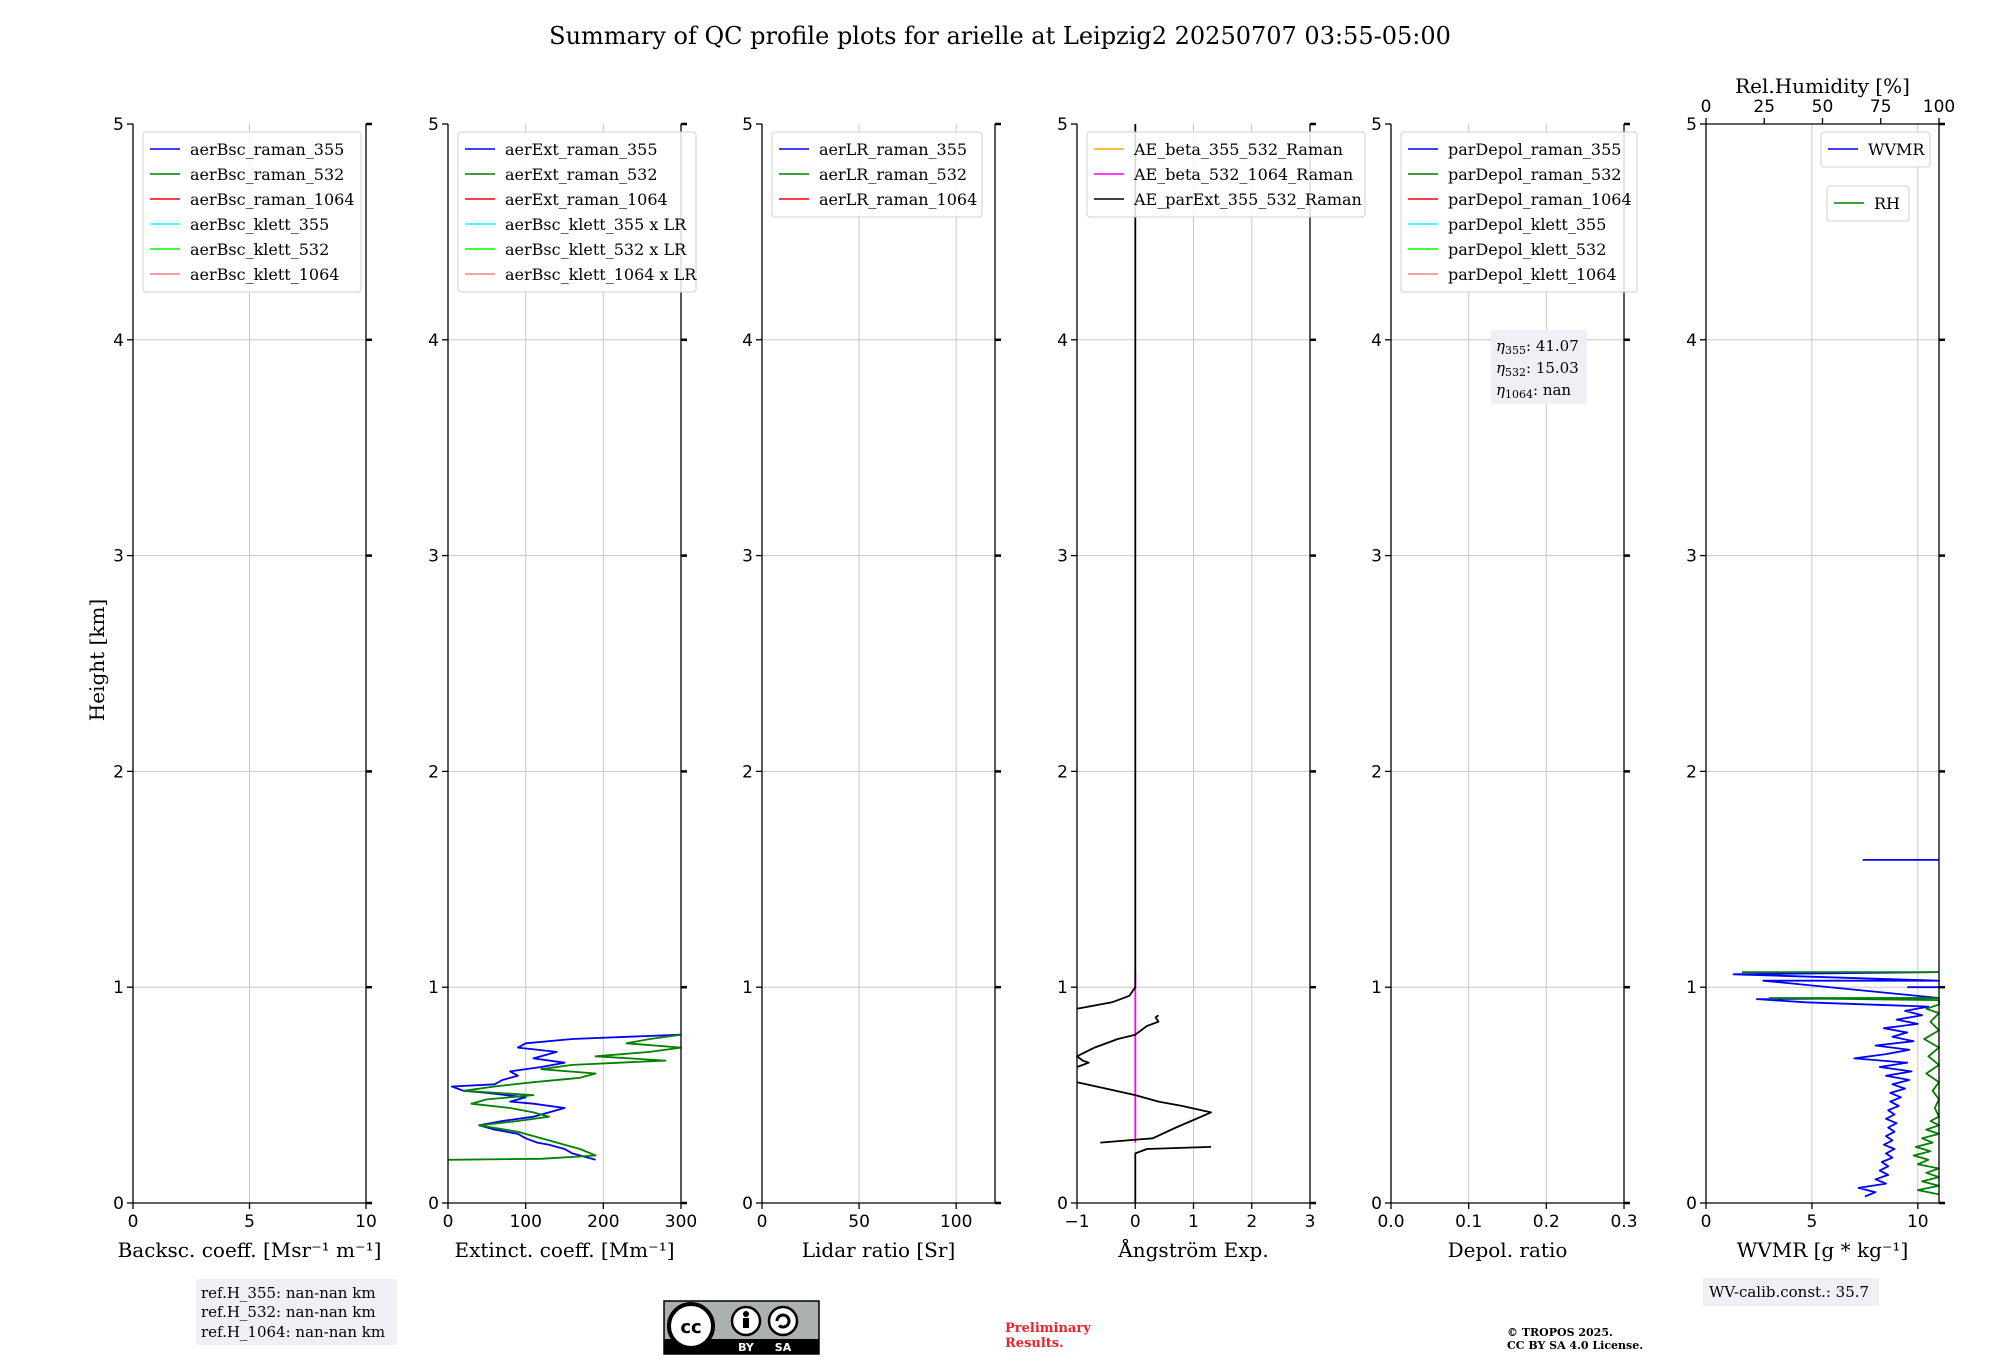 The width and height of the screenshot is (2000, 1360). Describe the element at coordinates (1500, 390) in the screenshot. I see `eta-symbol-2: η` at that location.